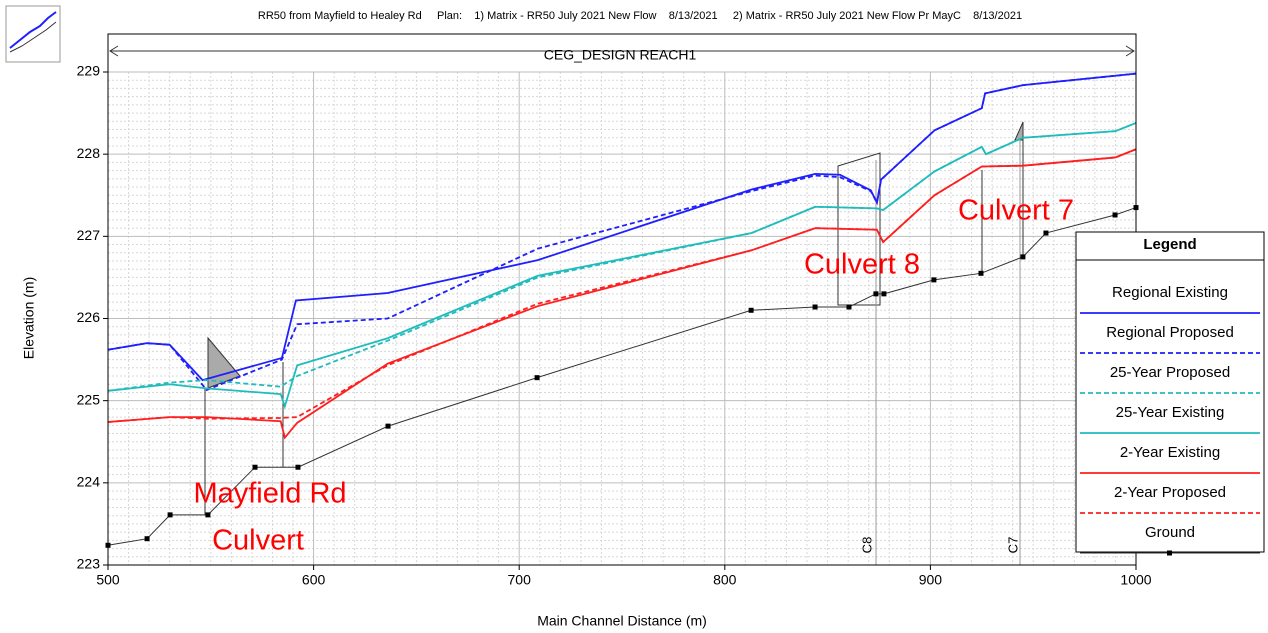 This screenshot has height=633, width=1268. I want to click on reach-label: CEG_DESIGN REACH1, so click(620, 55).